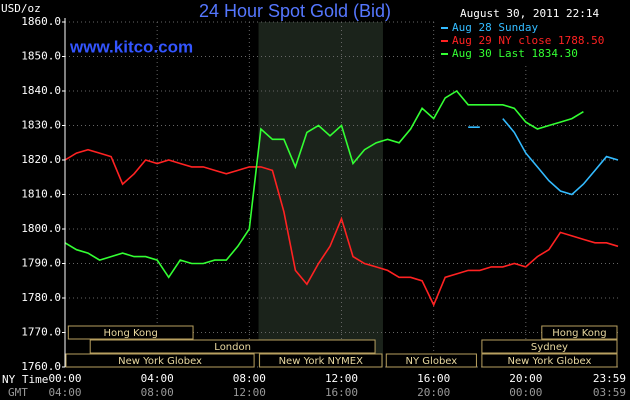 The height and width of the screenshot is (400, 630). I want to click on y-tick-label: 1840.0, so click(41, 90).